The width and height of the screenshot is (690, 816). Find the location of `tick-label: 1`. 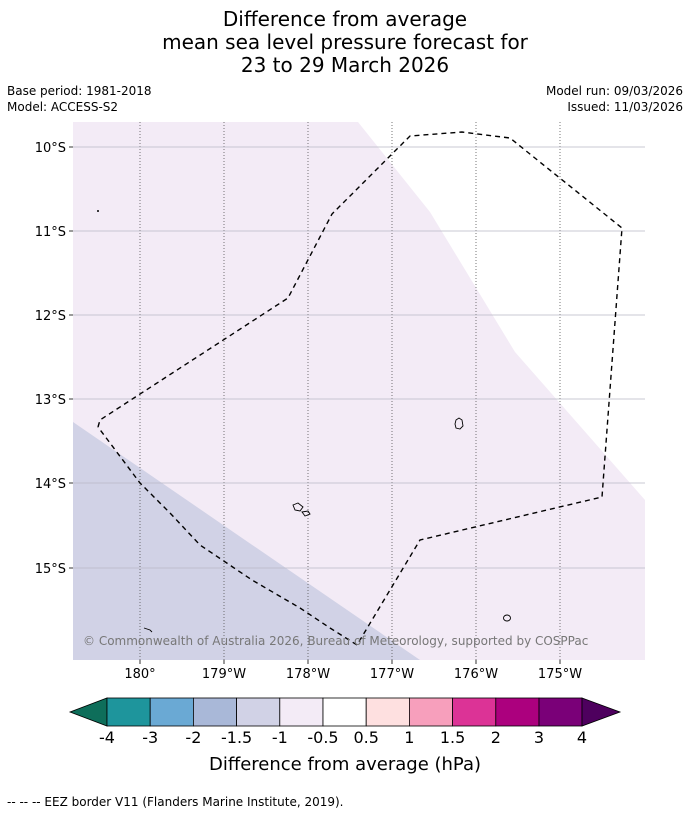

tick-label: 1 is located at coordinates (409, 737).